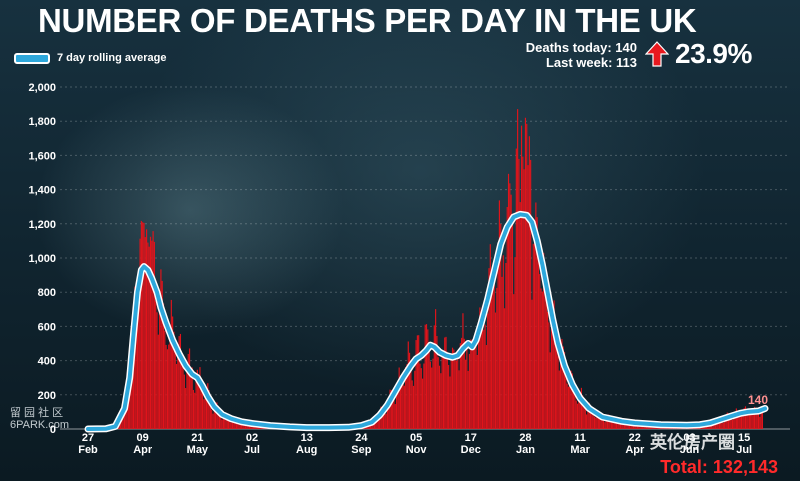  I want to click on x-tick-month: Jun, so click(690, 450).